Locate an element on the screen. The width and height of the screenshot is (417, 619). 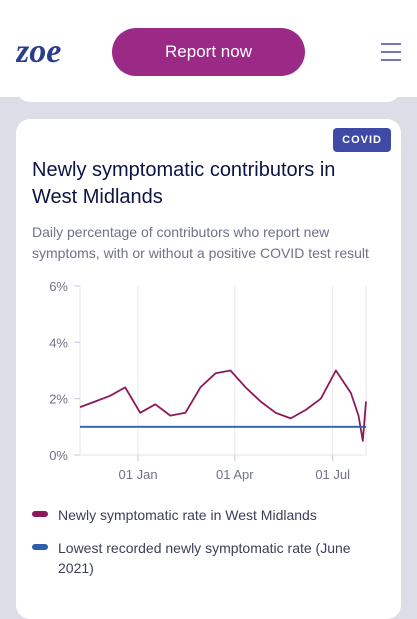
x-tick-label: 01 Jul is located at coordinates (332, 474).